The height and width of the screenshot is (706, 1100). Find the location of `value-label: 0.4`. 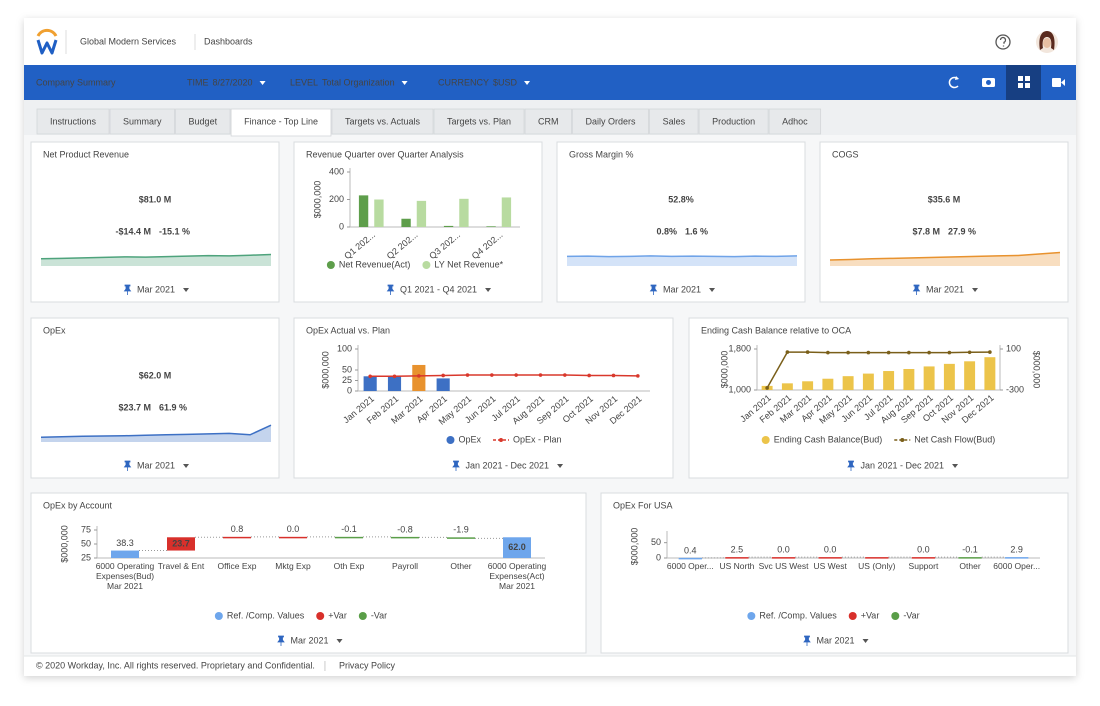

value-label: 0.4 is located at coordinates (690, 550).